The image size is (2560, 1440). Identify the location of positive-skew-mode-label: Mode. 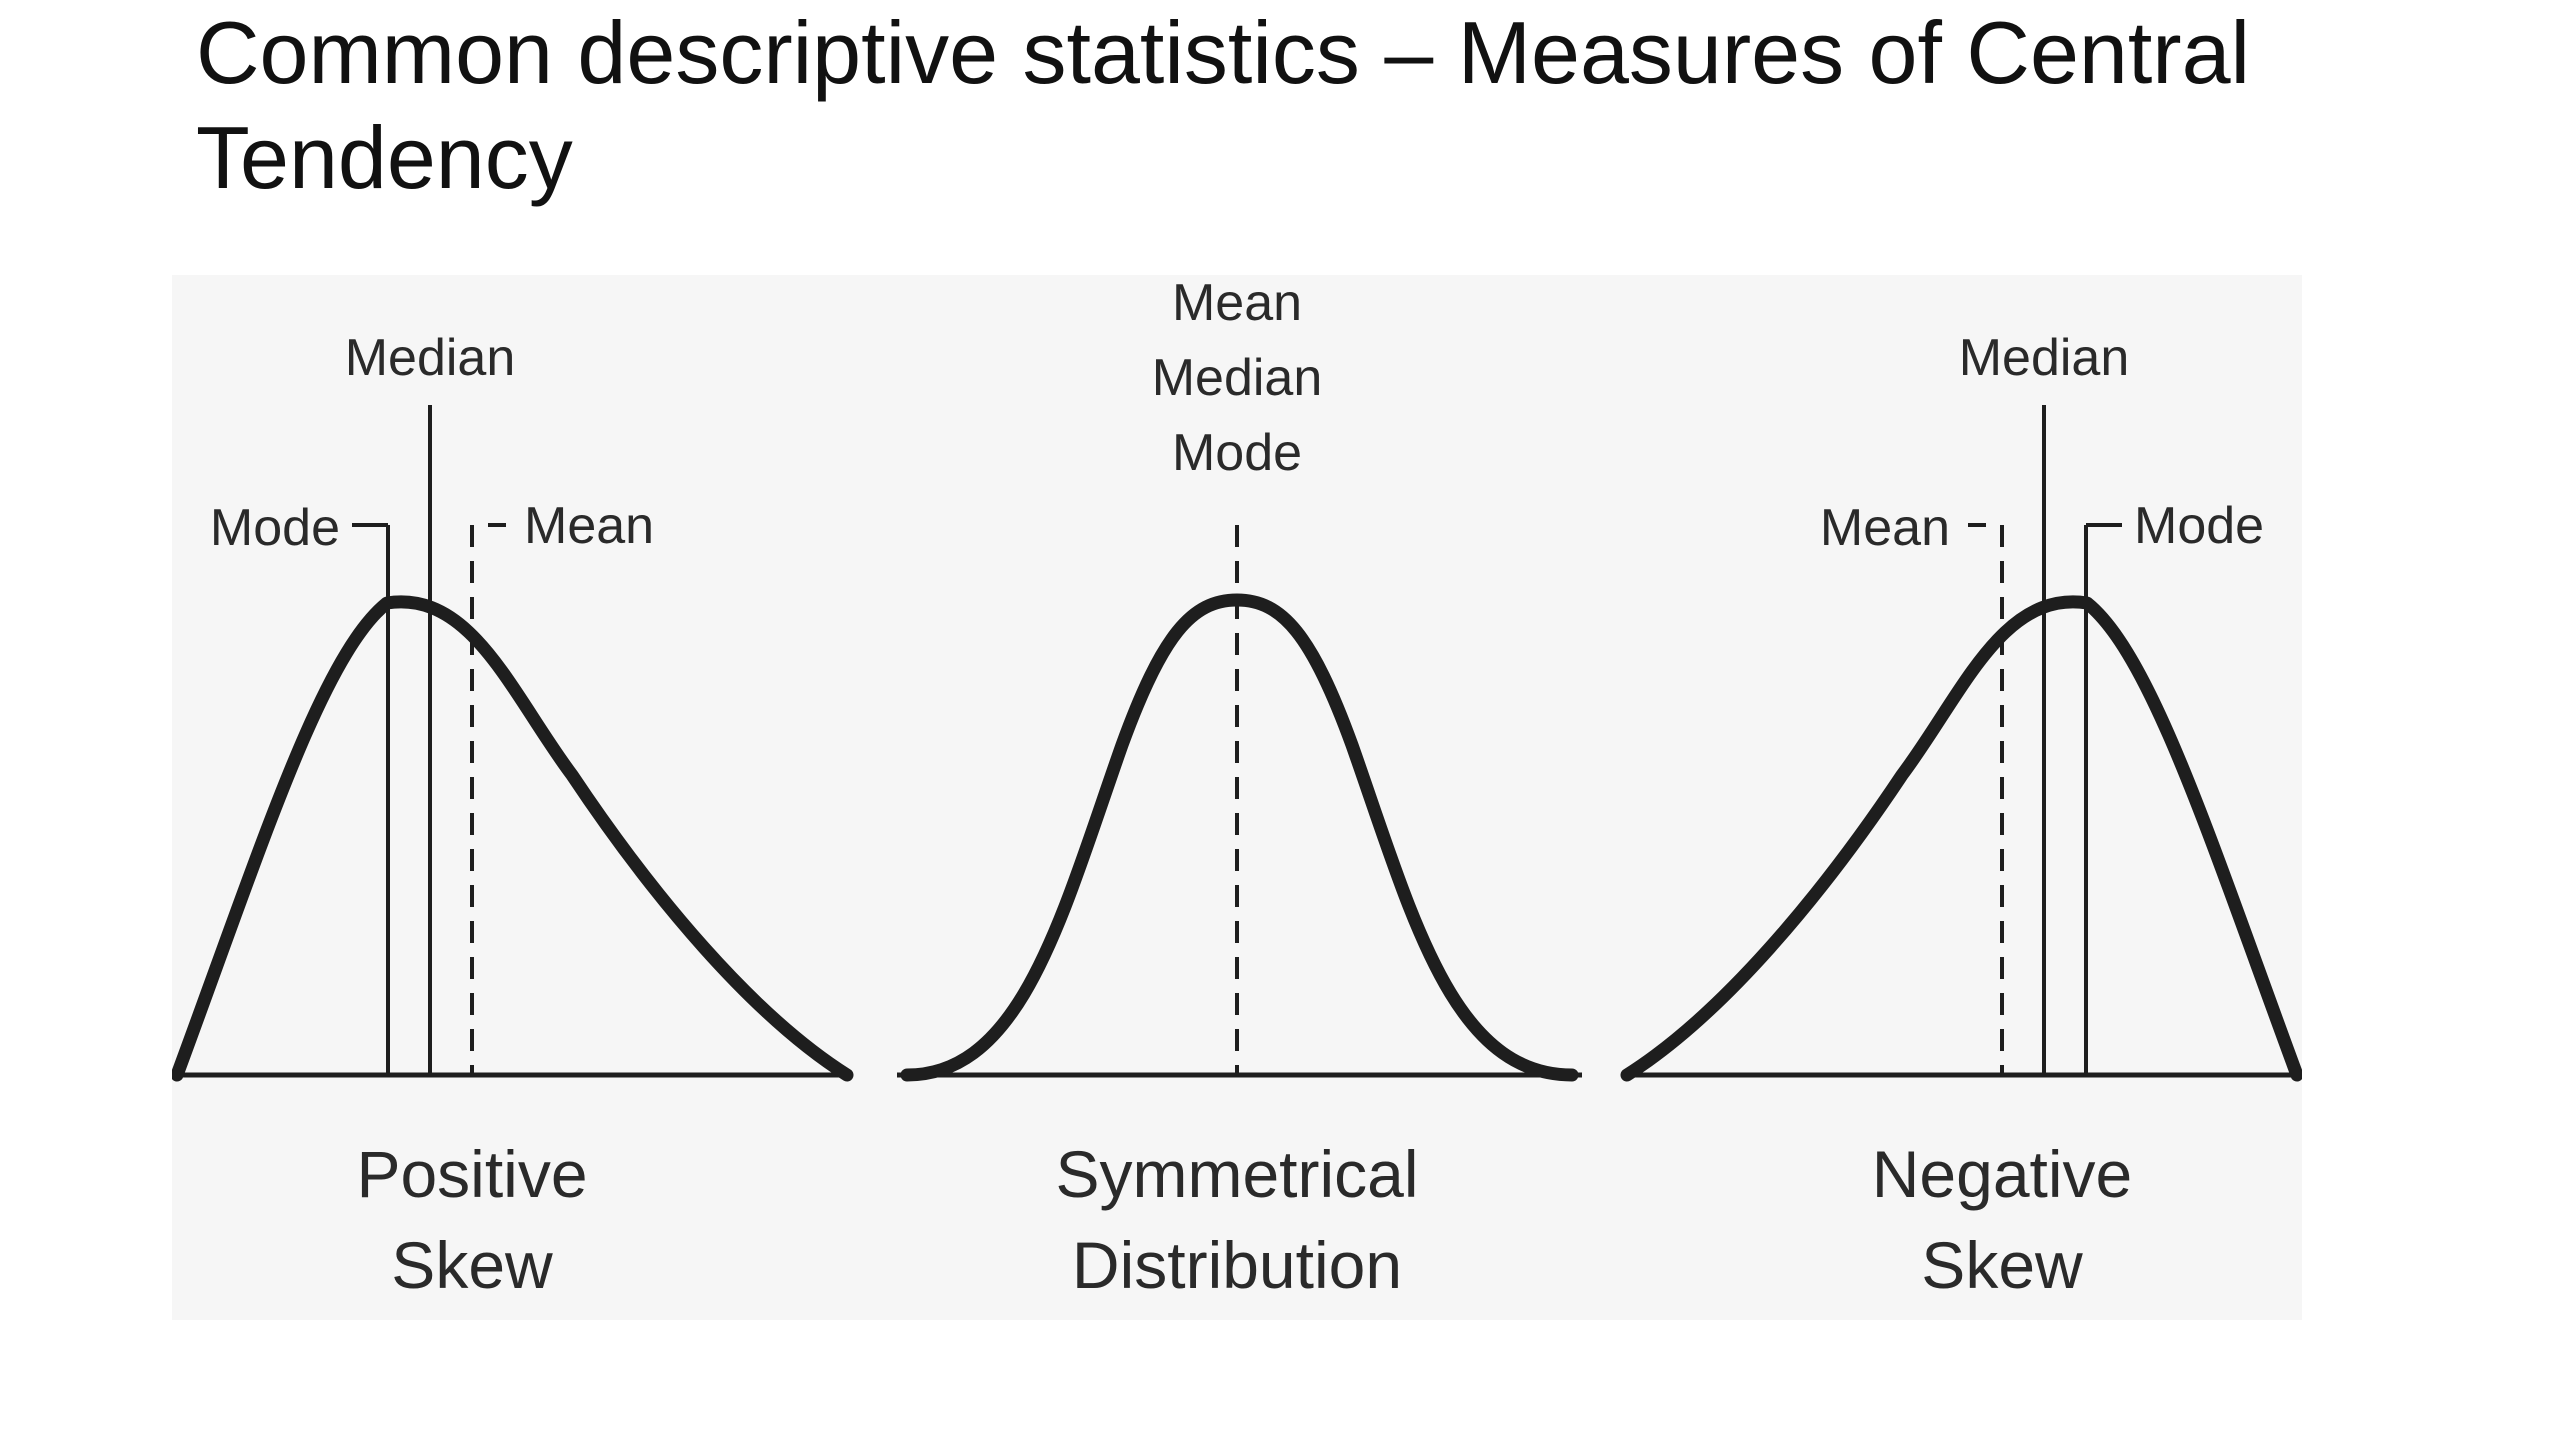
(275, 528).